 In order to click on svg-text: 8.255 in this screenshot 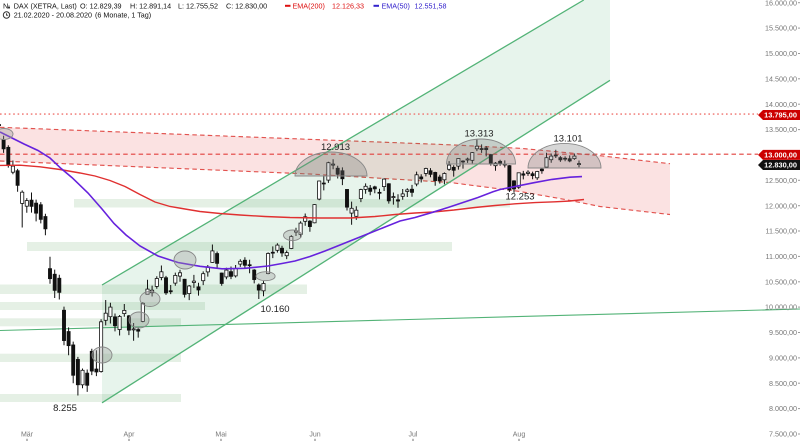, I will do `click(65, 408)`.